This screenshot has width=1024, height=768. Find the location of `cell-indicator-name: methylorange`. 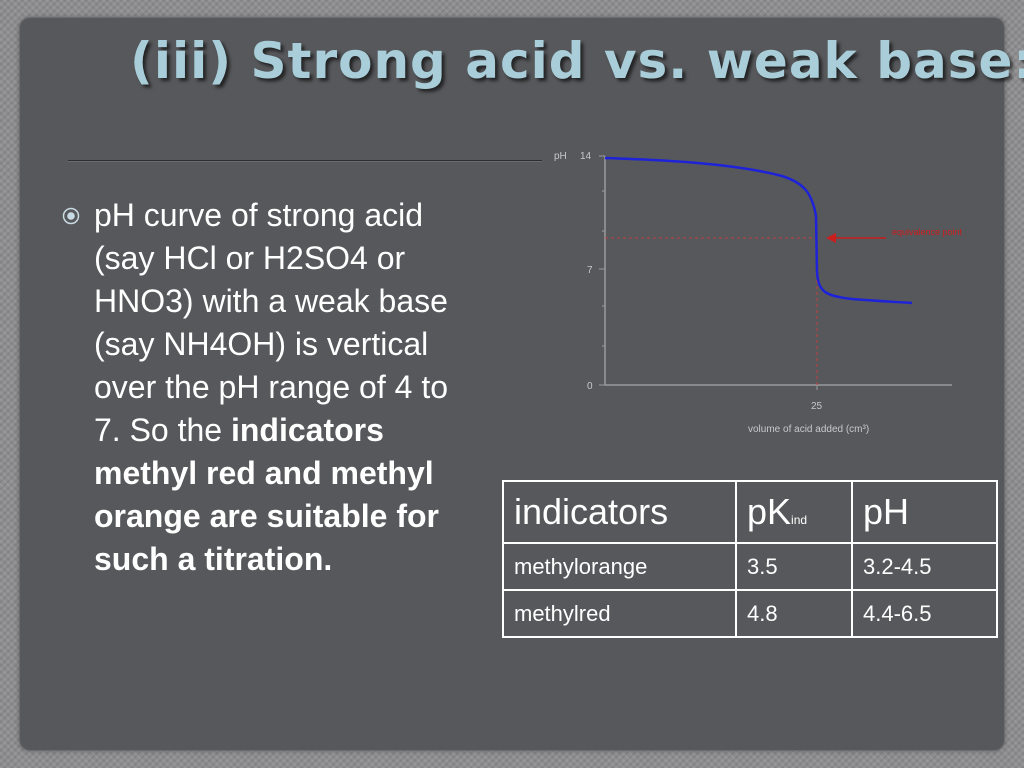

cell-indicator-name: methylorange is located at coordinates (619, 566).